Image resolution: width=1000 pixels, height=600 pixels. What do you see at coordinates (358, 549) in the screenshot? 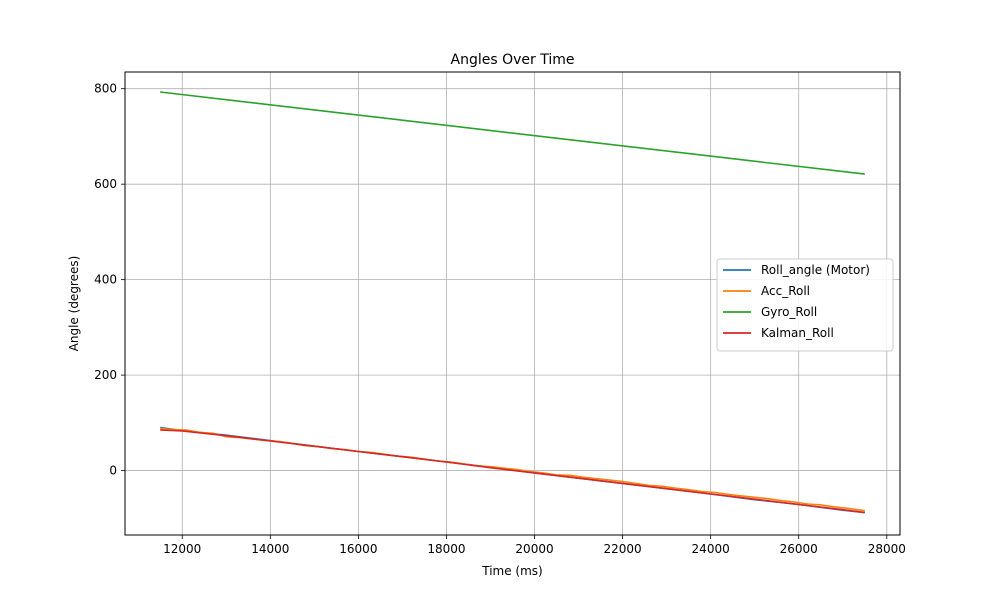
I see `x-tick-label: 16000` at bounding box center [358, 549].